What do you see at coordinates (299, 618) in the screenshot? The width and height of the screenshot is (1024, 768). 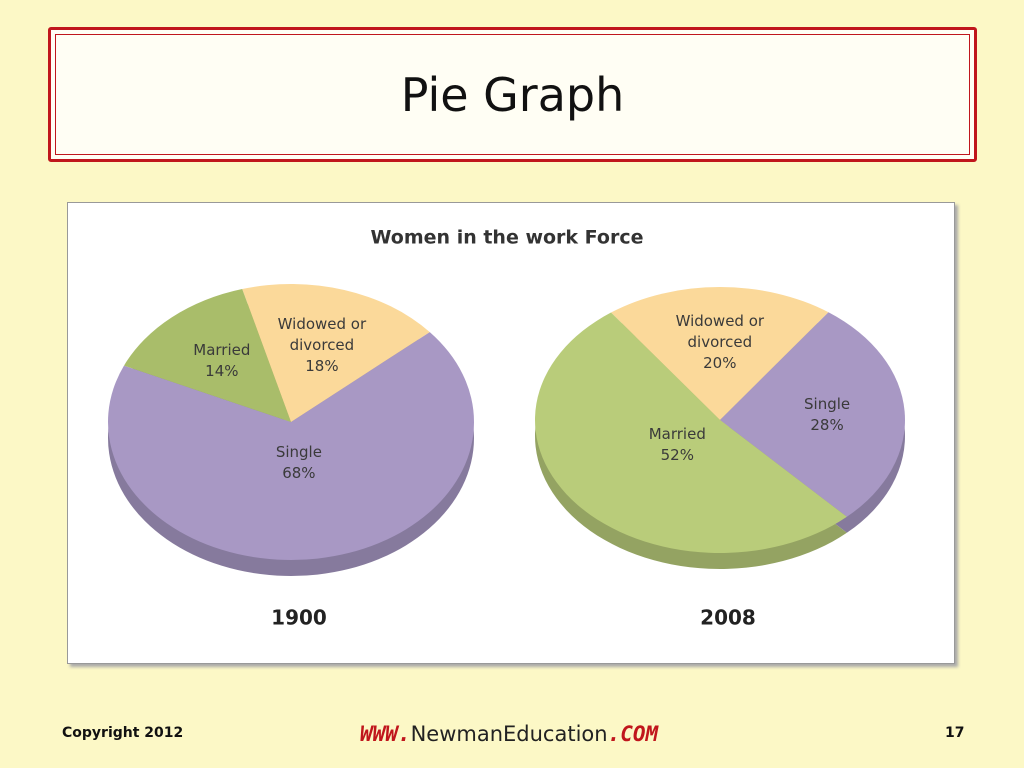 I see `chart-title: 1900` at bounding box center [299, 618].